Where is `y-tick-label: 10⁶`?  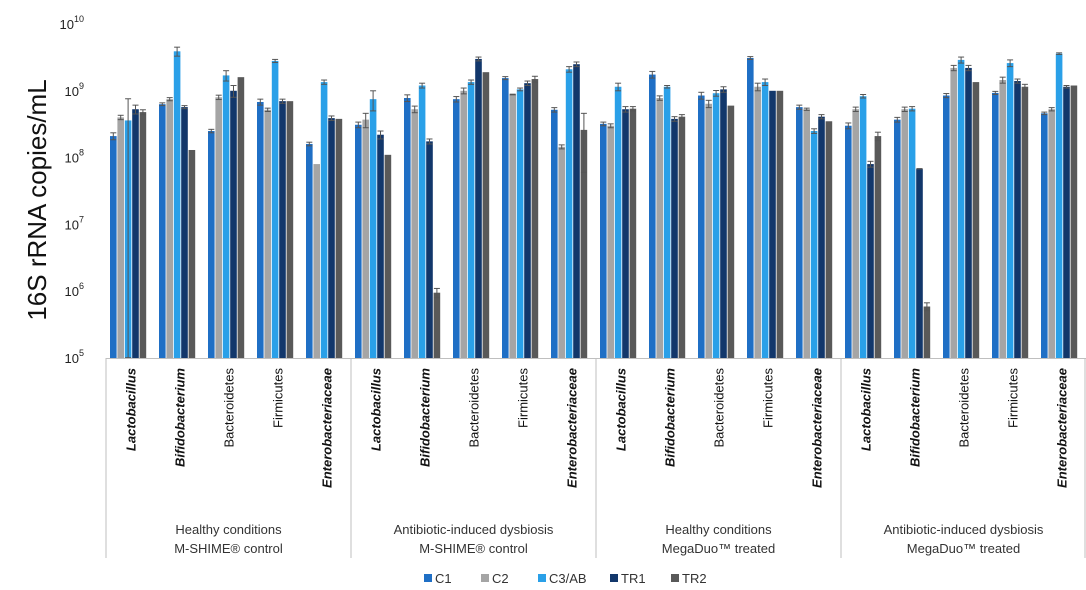
y-tick-label: 10⁶ is located at coordinates (74, 290).